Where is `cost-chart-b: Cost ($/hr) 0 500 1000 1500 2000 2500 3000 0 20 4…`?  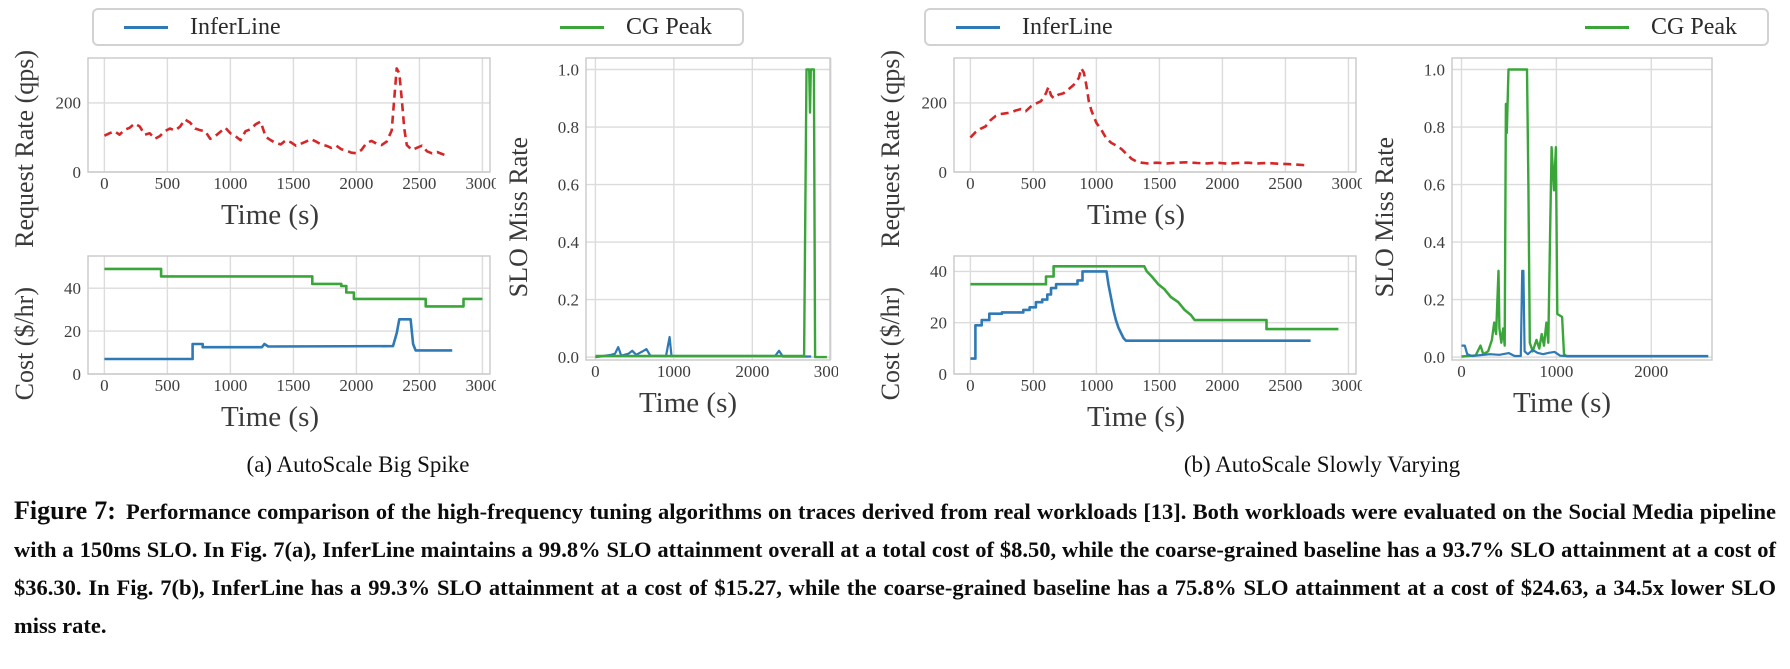
cost-chart-b: Cost ($/hr) 0 500 1000 1500 2000 2500 3000 0 20 4… is located at coordinates (1117, 344).